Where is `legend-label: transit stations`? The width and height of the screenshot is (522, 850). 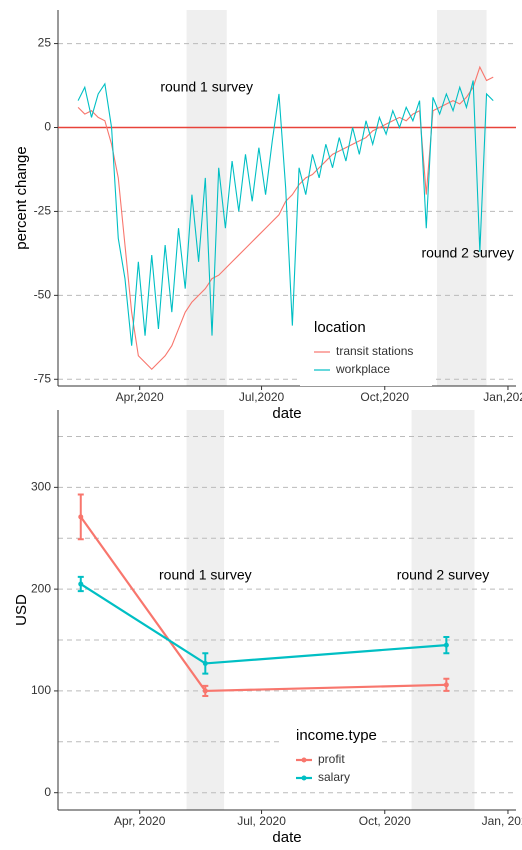 legend-label: transit stations is located at coordinates (374, 351).